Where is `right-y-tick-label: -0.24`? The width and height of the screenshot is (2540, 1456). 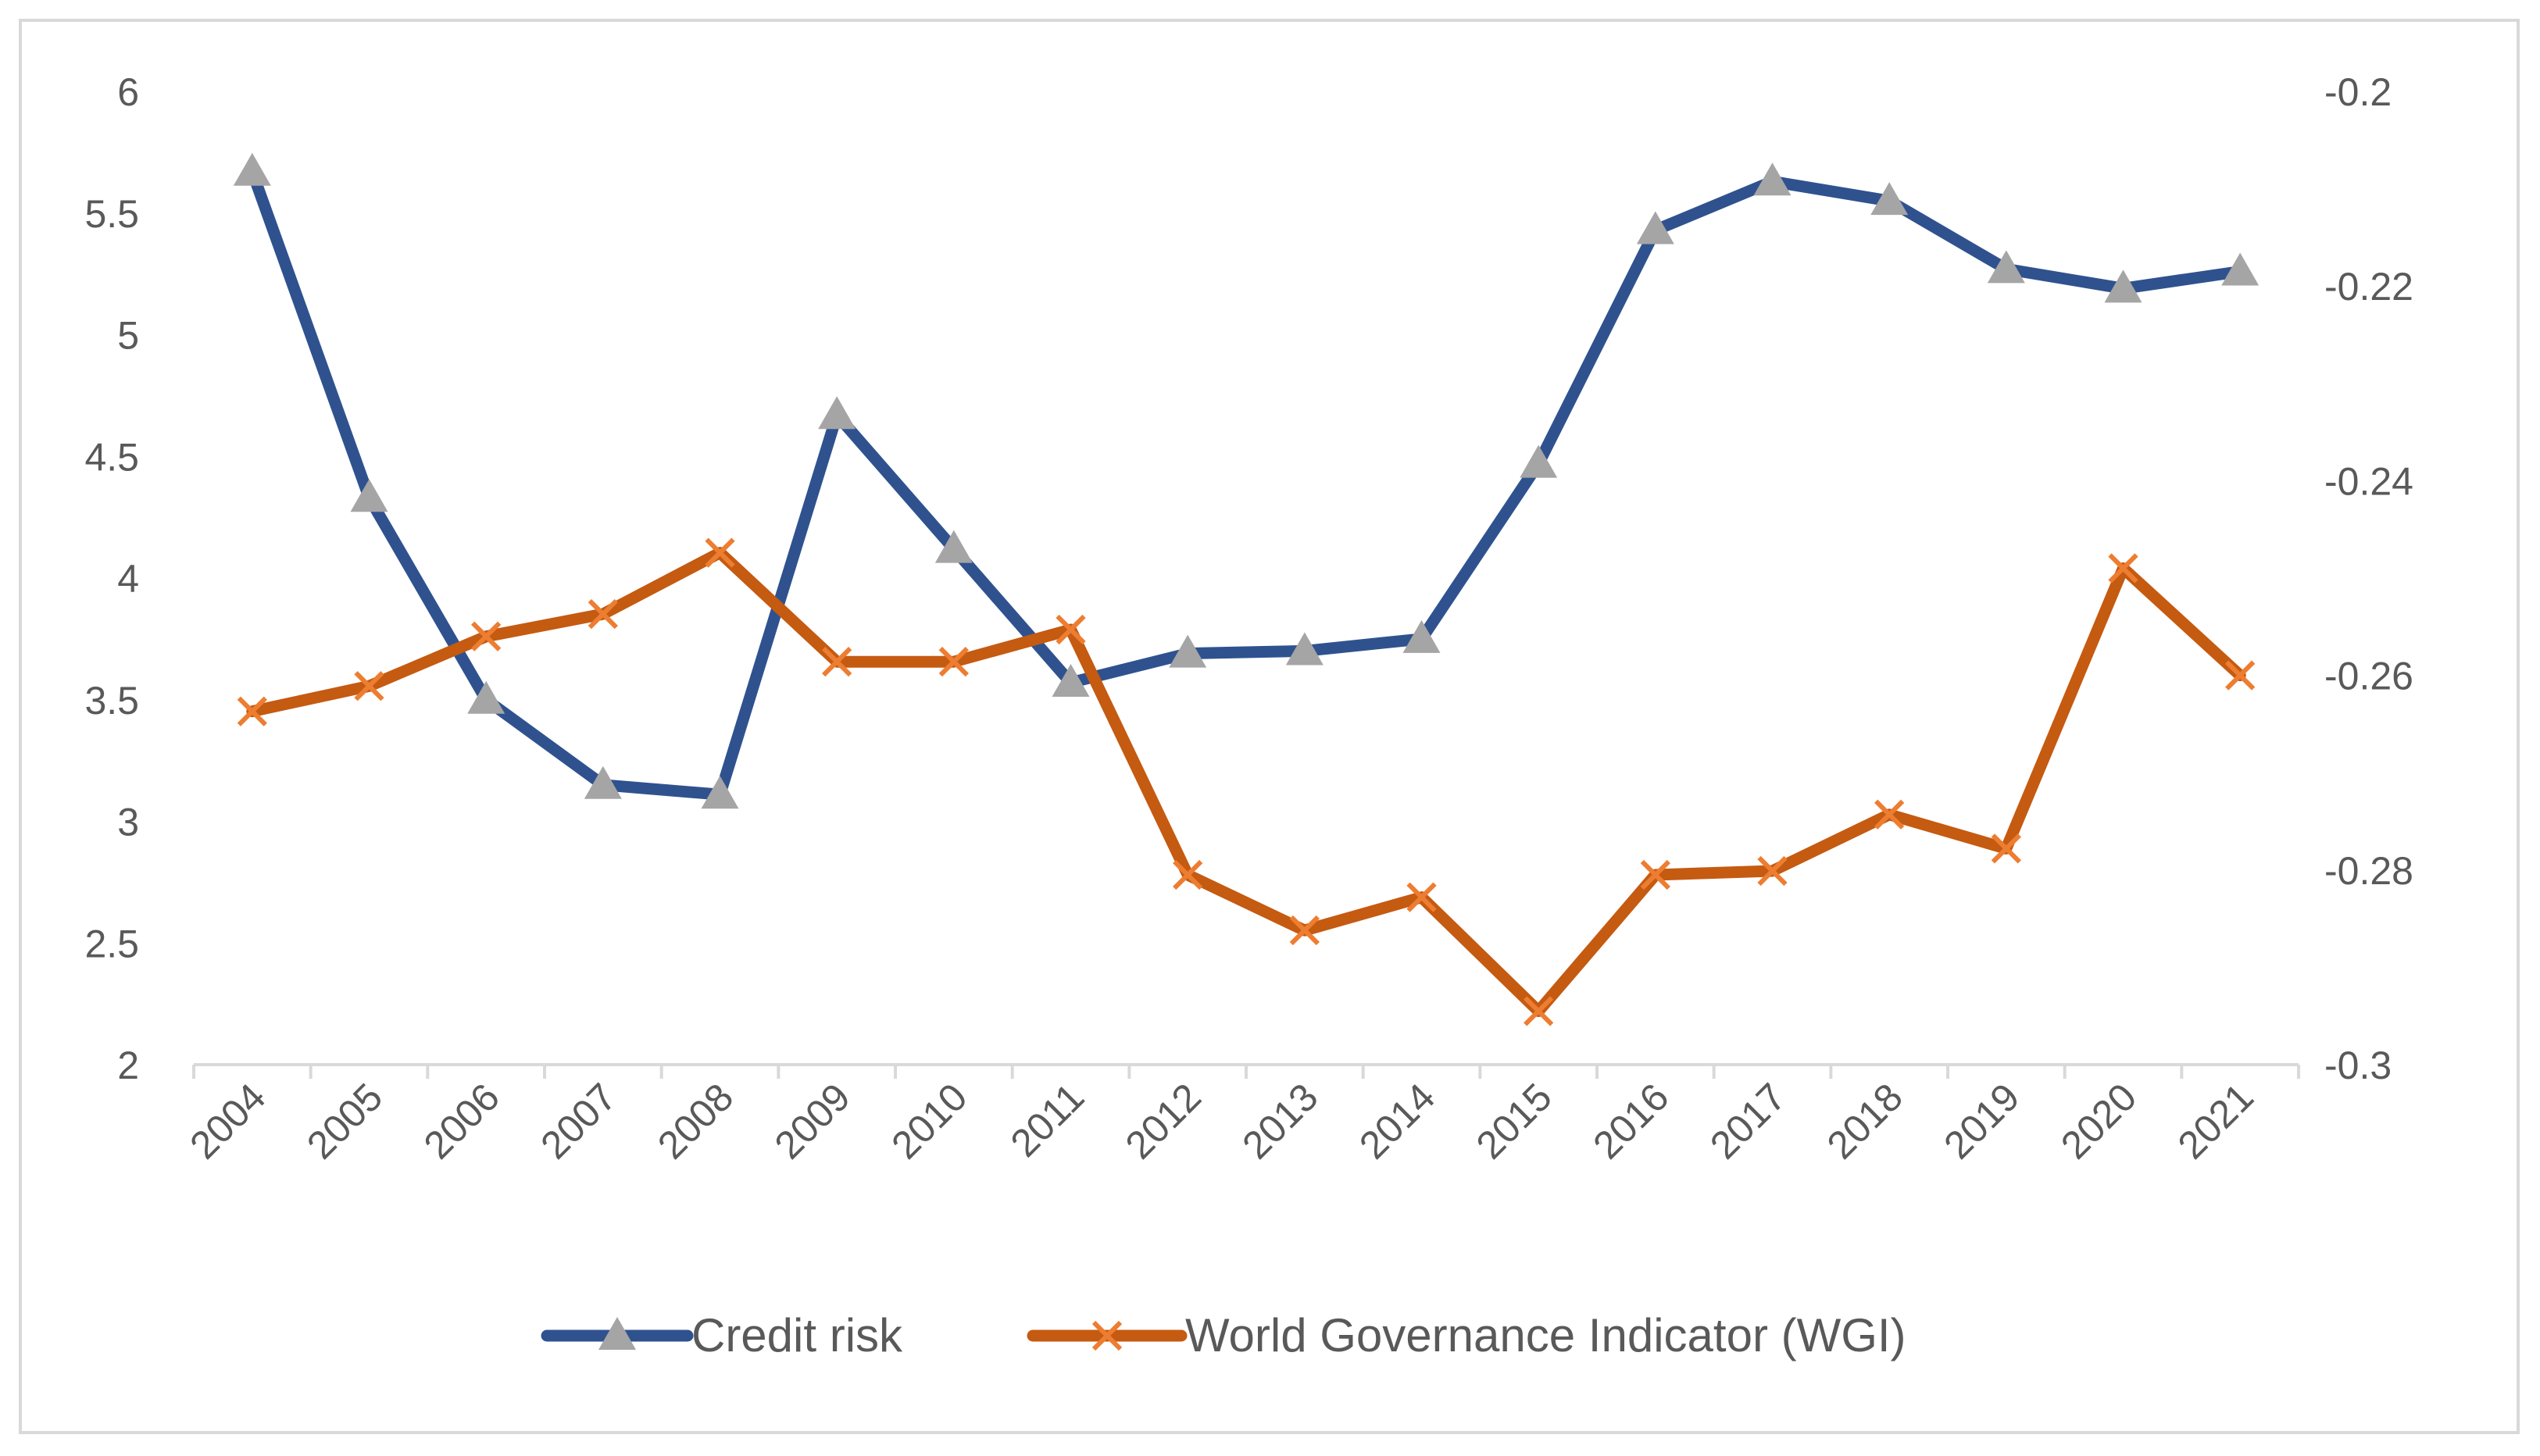
right-y-tick-label: -0.24 is located at coordinates (2368, 481).